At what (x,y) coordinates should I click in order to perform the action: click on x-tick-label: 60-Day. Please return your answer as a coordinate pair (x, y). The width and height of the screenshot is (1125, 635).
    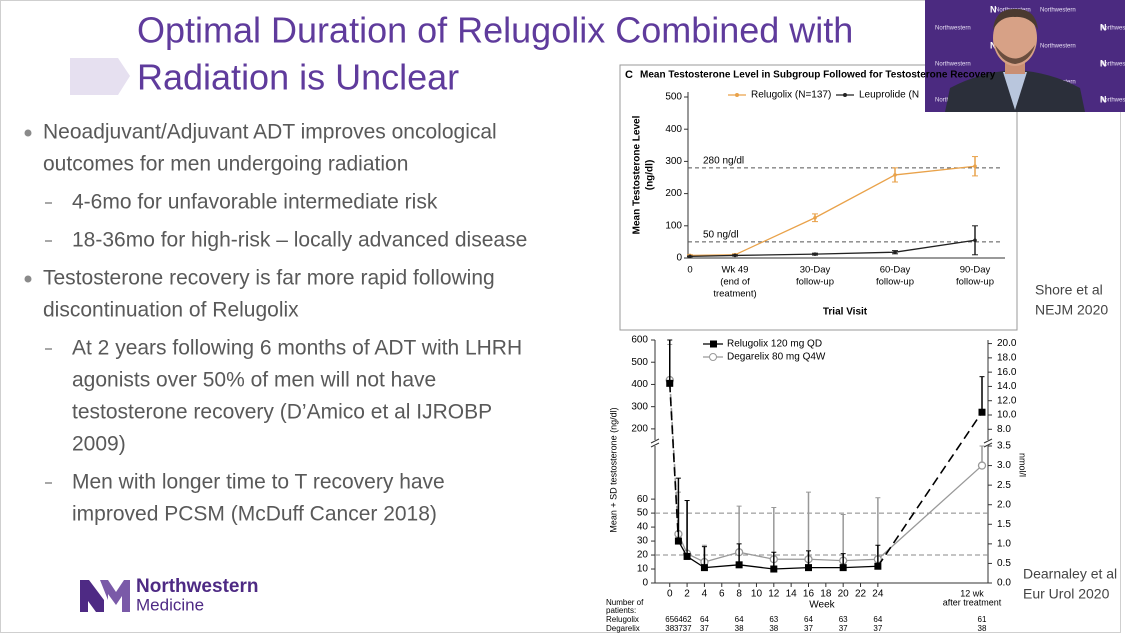
    Looking at the image, I should click on (895, 270).